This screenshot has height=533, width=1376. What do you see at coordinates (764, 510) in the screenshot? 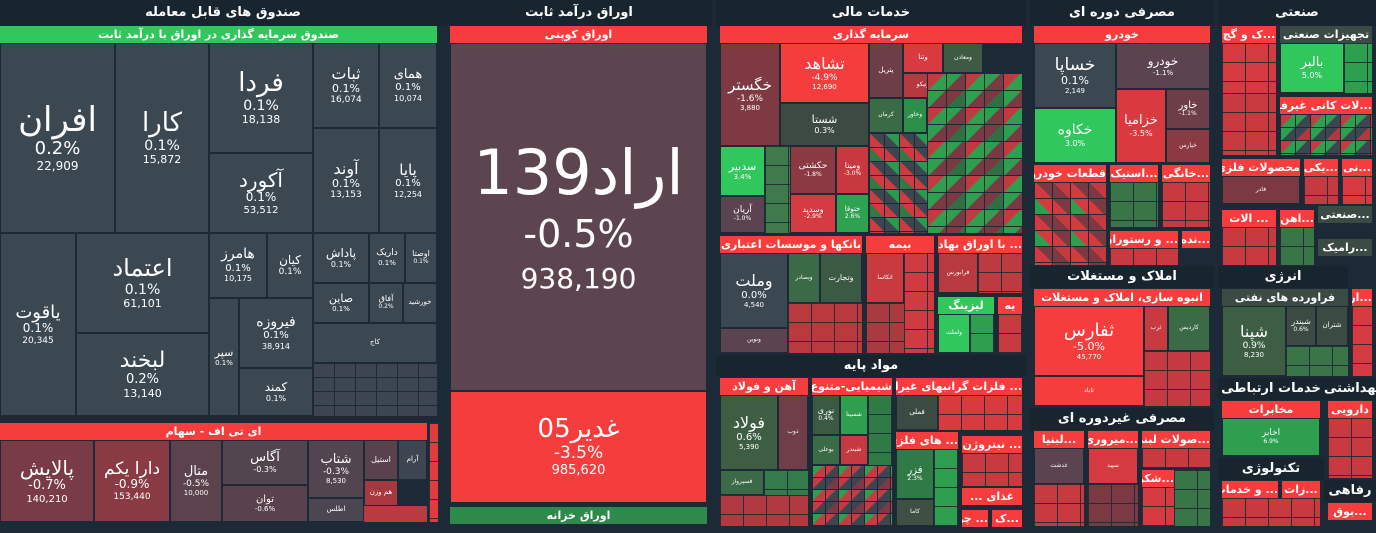
I see `small-tiles-iron` at bounding box center [764, 510].